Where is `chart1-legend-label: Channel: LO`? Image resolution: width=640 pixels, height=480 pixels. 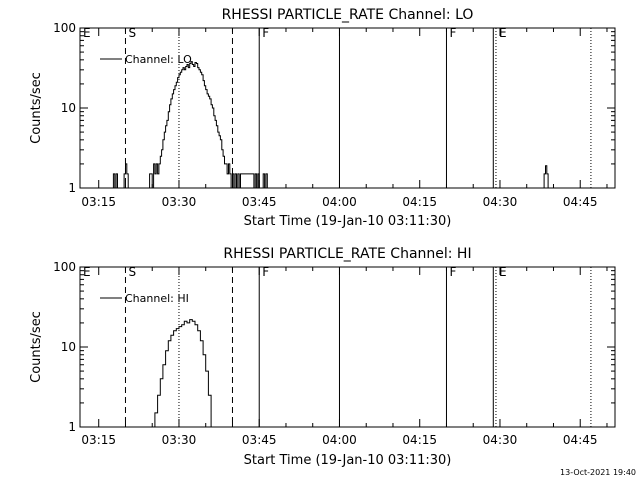 chart1-legend-label: Channel: LO is located at coordinates (158, 59).